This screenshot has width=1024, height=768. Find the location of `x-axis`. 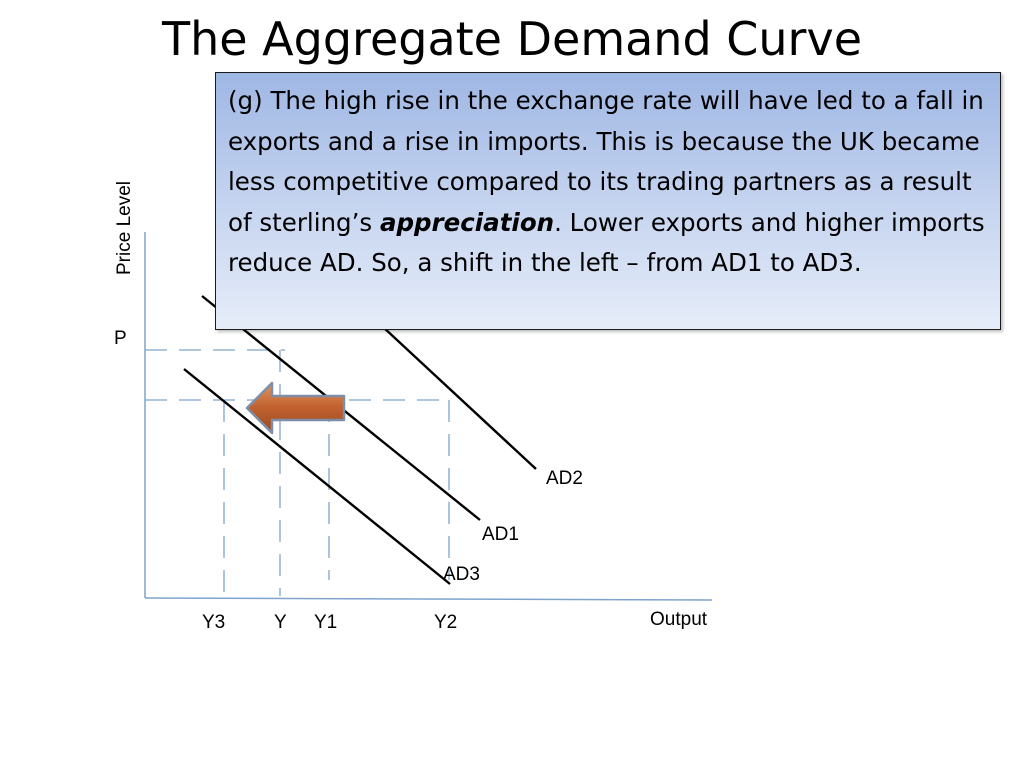

x-axis is located at coordinates (428, 599).